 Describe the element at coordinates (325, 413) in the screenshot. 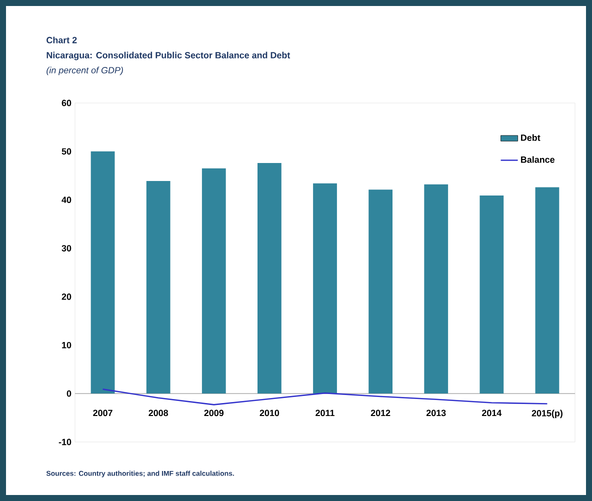

I see `x-tick-label: 2011` at that location.